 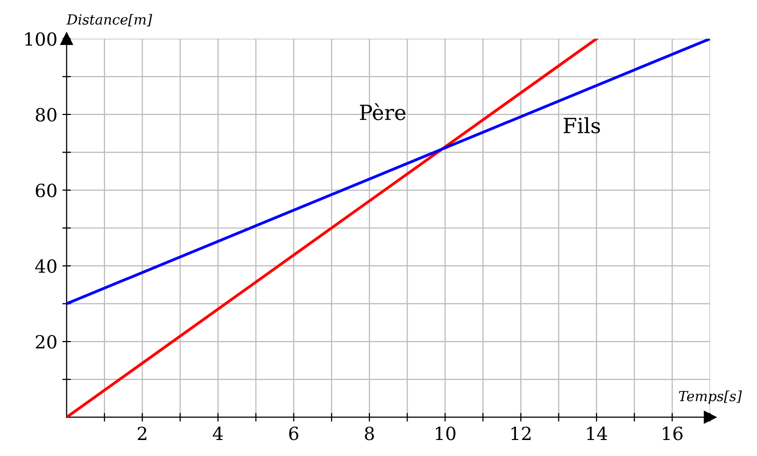 What do you see at coordinates (446, 433) in the screenshot?
I see `x-tick-label: 10` at bounding box center [446, 433].